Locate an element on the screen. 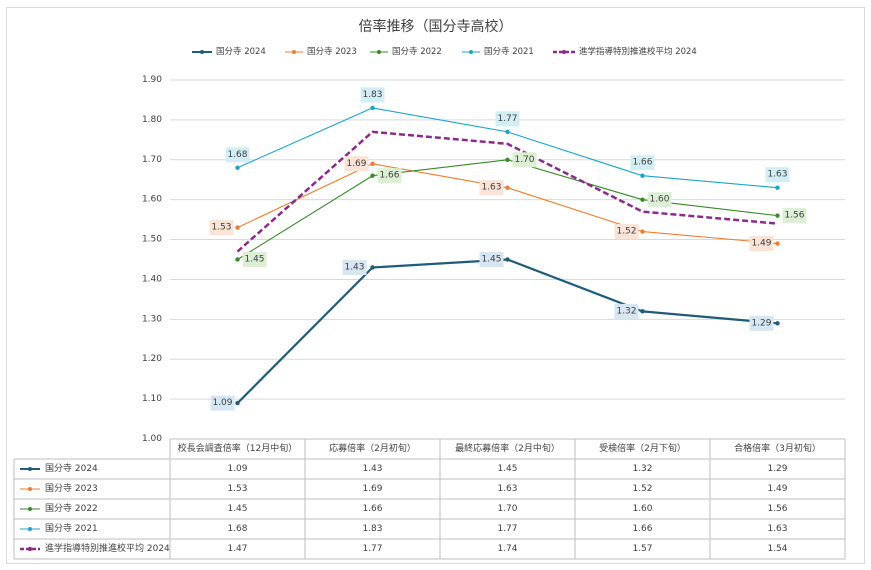  y-tick-label: 1.40 is located at coordinates (152, 279).